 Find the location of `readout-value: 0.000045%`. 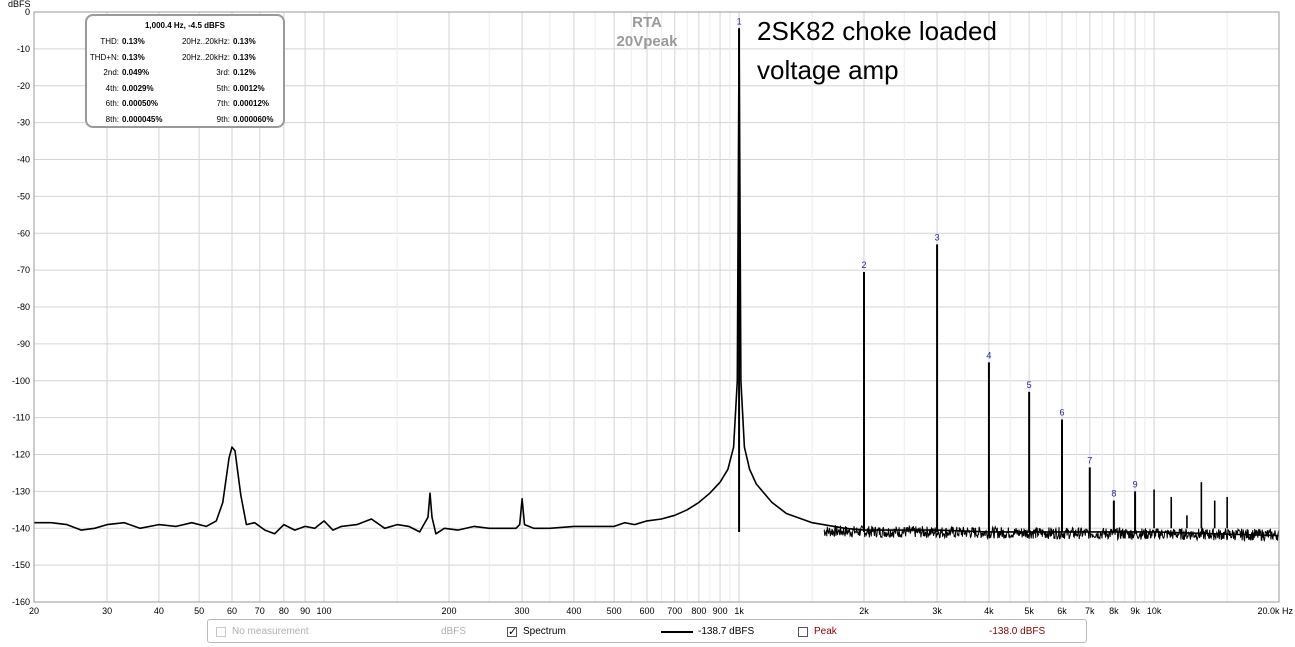

readout-value: 0.000045% is located at coordinates (142, 119).